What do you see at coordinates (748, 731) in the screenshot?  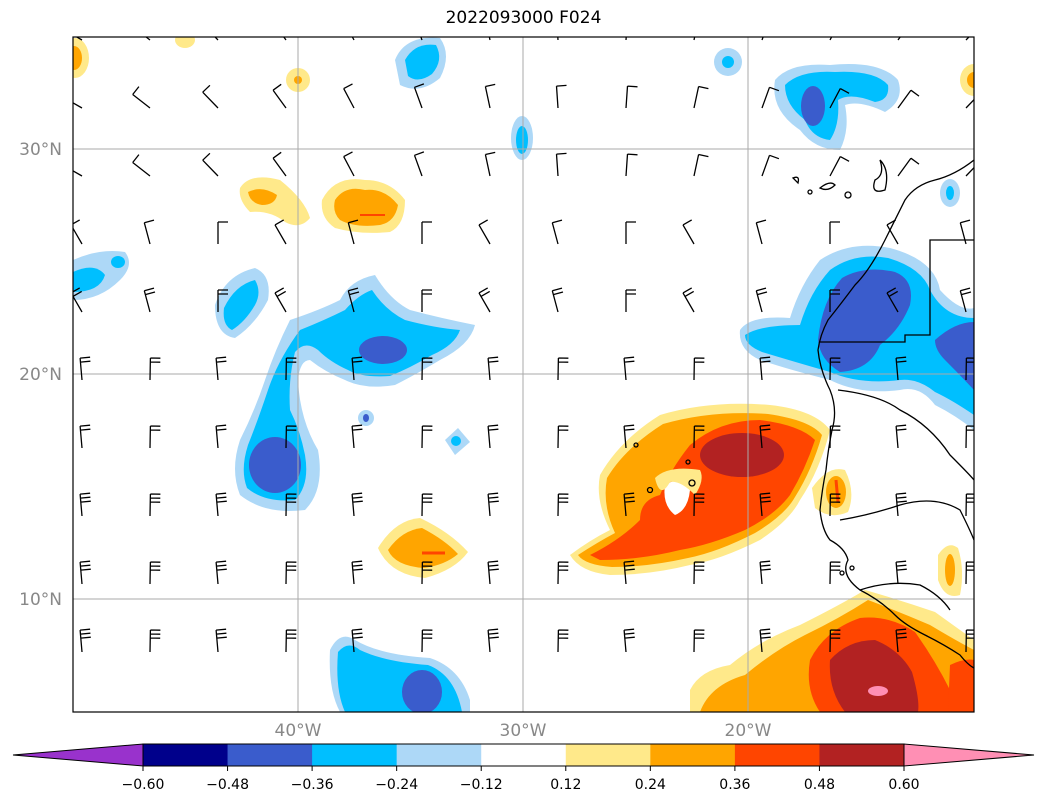 I see `lon-label-20w: 20°W` at bounding box center [748, 731].